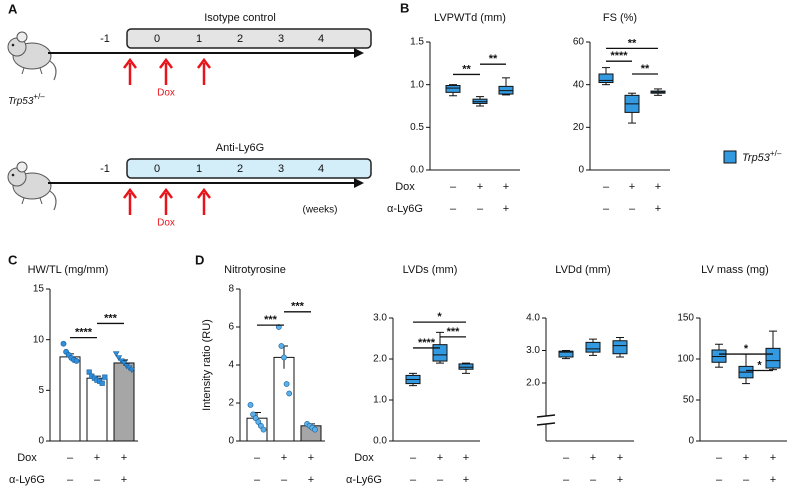 The width and height of the screenshot is (794, 487). Describe the element at coordinates (579, 84) in the screenshot. I see `y-tick-label: 40` at that location.